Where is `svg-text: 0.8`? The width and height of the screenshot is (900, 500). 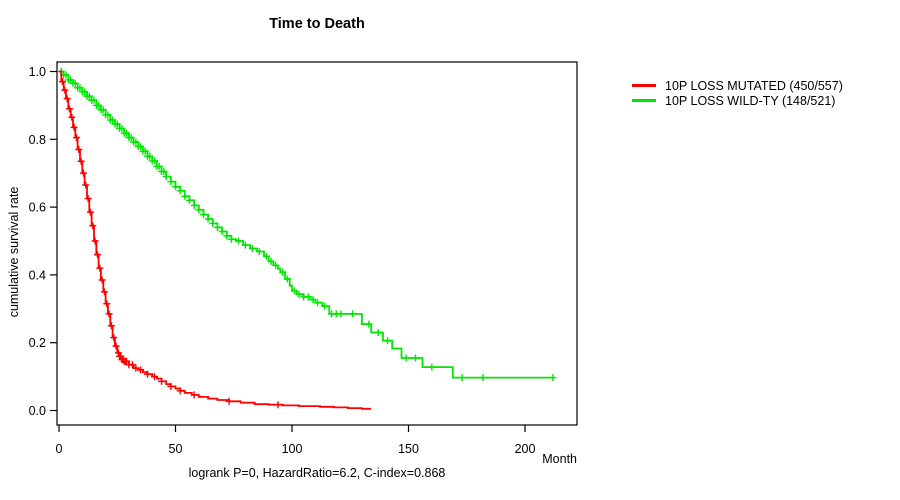
svg-text: 0.8 is located at coordinates (37, 140).